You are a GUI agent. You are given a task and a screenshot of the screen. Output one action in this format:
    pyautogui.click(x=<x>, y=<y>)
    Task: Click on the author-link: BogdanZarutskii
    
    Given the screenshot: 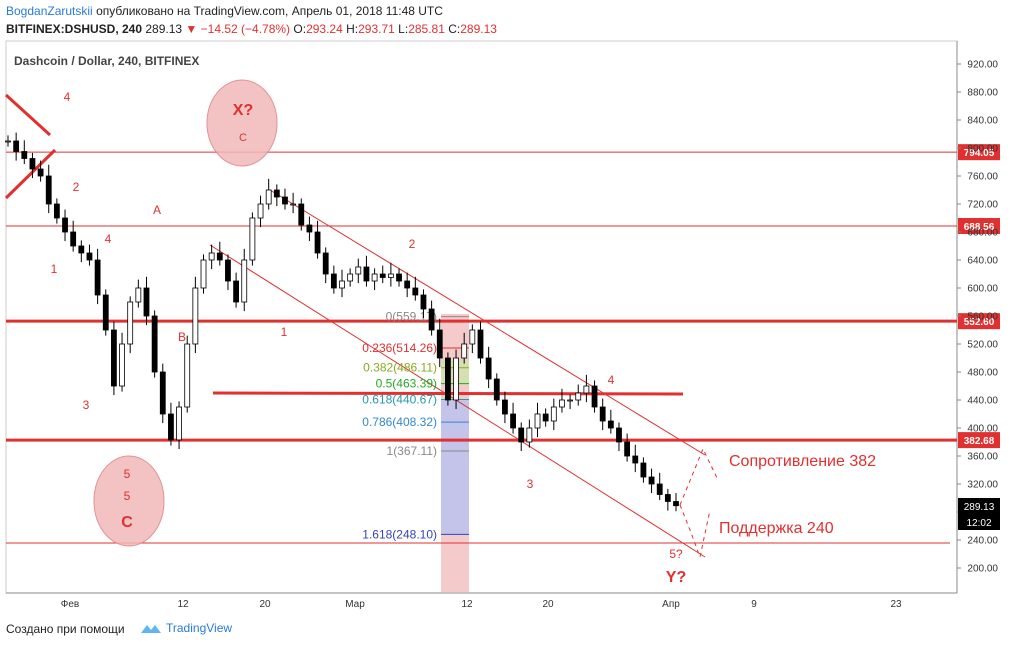 What is the action you would take?
    pyautogui.click(x=49, y=11)
    